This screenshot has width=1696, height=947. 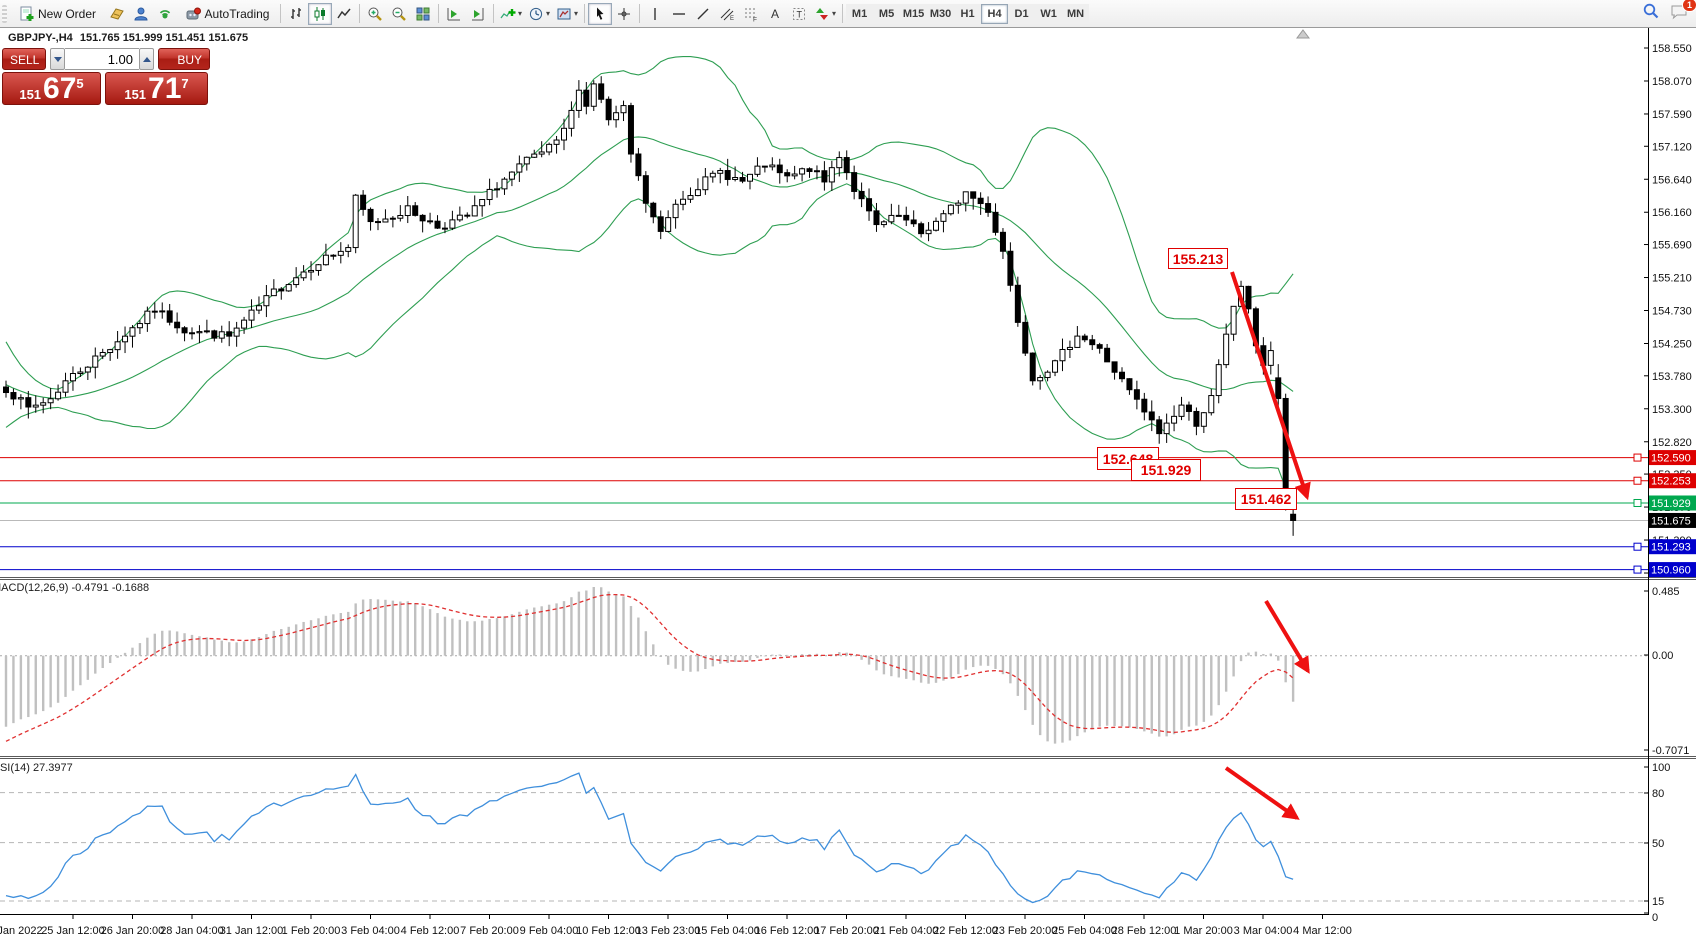 I want to click on buy-price-small: 151, so click(x=135, y=94).